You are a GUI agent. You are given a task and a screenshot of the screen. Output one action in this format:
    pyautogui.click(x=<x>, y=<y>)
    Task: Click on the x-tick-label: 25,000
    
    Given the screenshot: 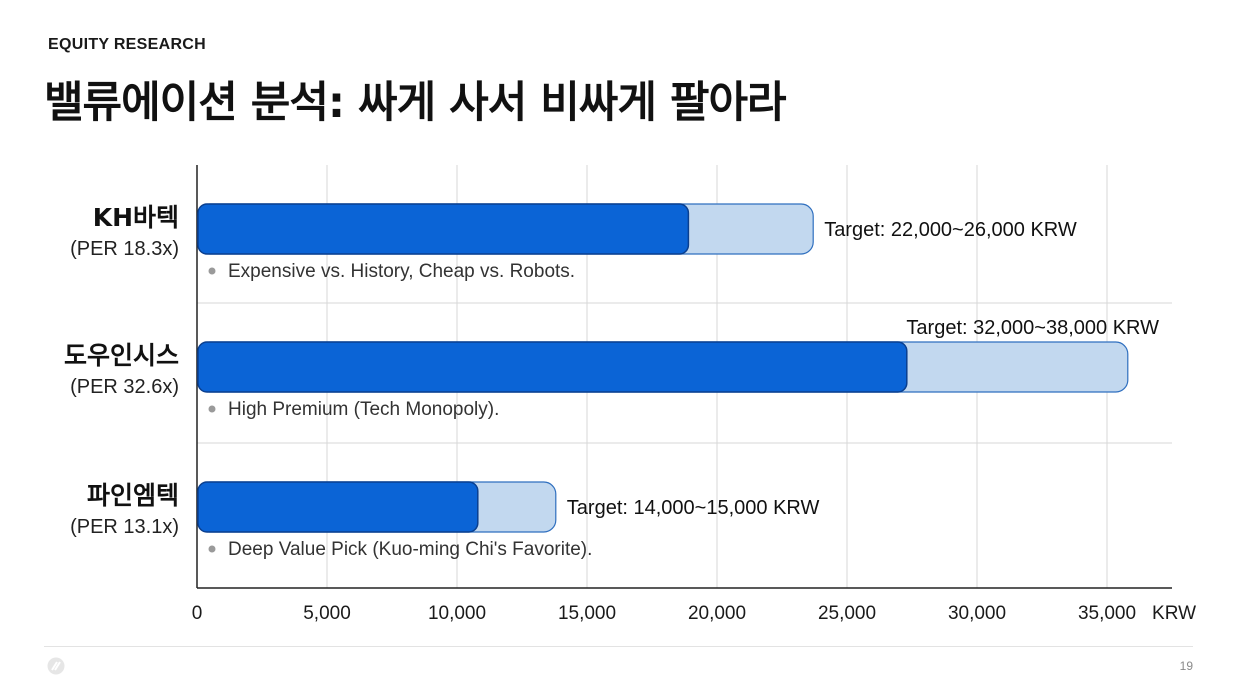 What is the action you would take?
    pyautogui.click(x=847, y=613)
    